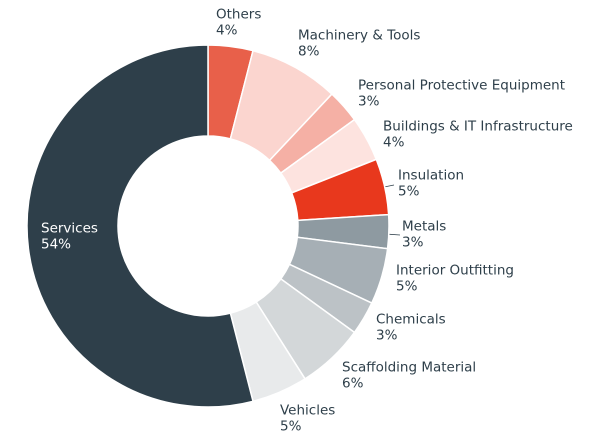 This screenshot has height=435, width=604. Describe the element at coordinates (455, 271) in the screenshot. I see `slice-label: Interior Outfitting` at that location.